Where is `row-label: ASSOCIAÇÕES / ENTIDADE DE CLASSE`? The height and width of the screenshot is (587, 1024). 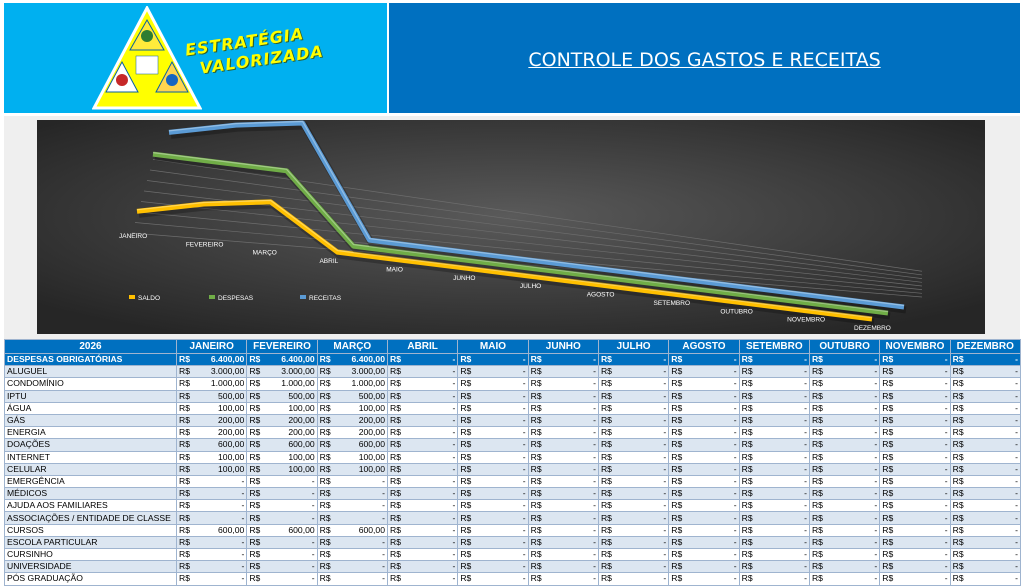 row-label: ASSOCIAÇÕES / ENTIDADE DE CLASSE is located at coordinates (90, 518).